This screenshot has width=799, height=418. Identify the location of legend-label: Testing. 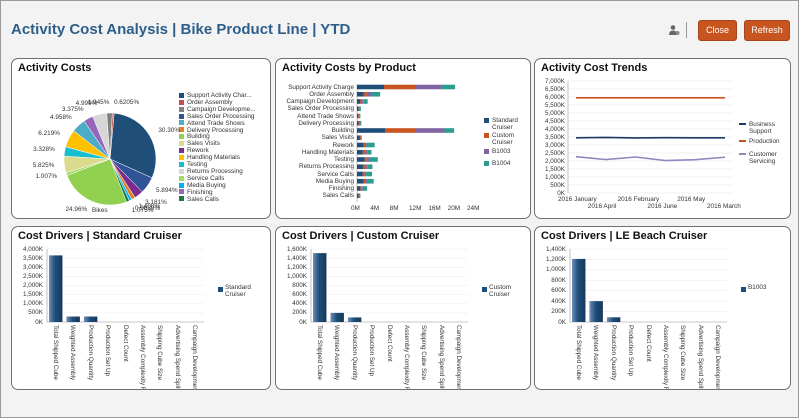
(197, 164).